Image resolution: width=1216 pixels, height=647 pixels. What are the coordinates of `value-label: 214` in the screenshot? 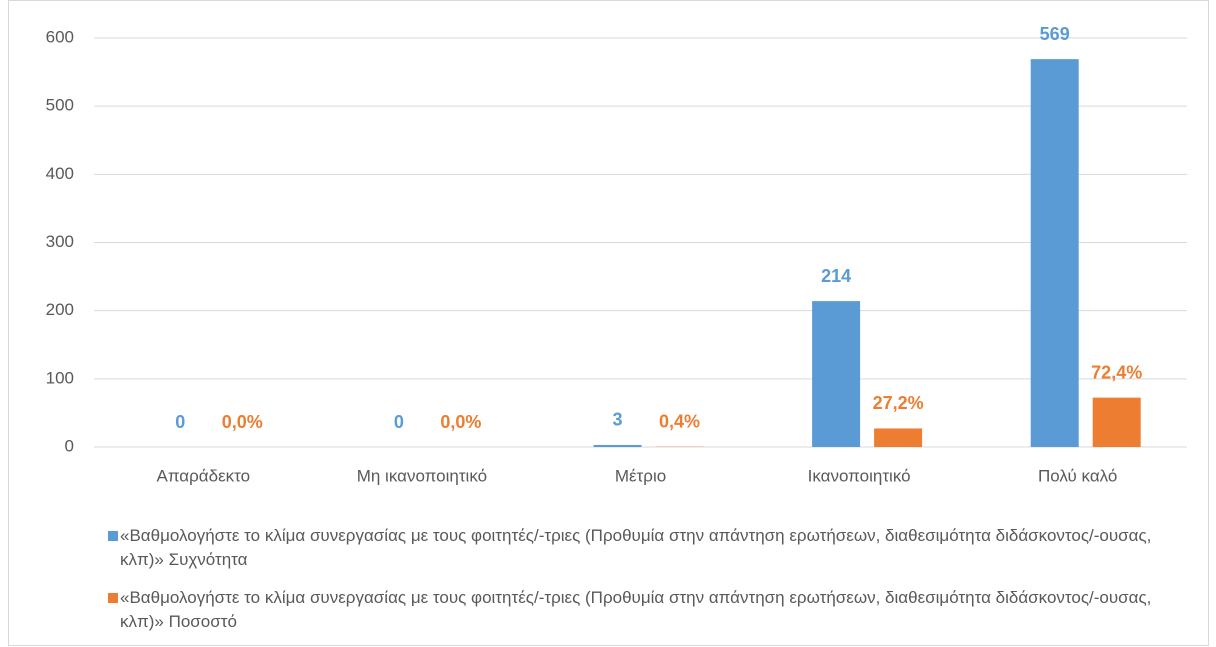 It's located at (836, 276).